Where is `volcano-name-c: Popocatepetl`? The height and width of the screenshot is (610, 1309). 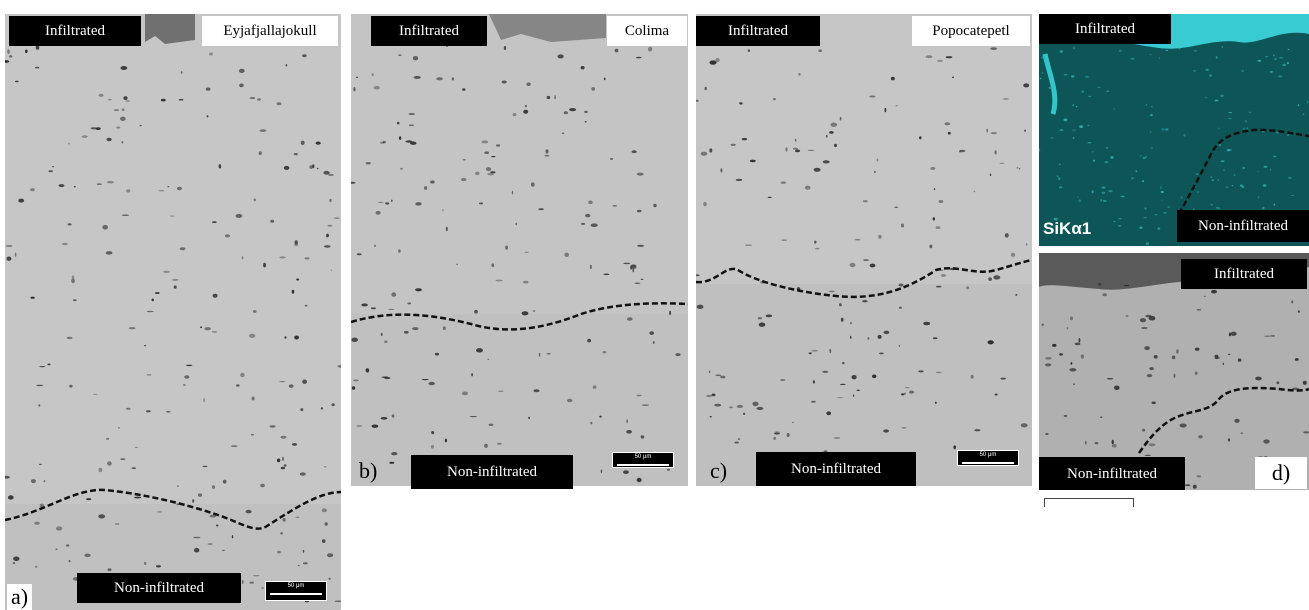 volcano-name-c: Popocatepetl is located at coordinates (971, 31).